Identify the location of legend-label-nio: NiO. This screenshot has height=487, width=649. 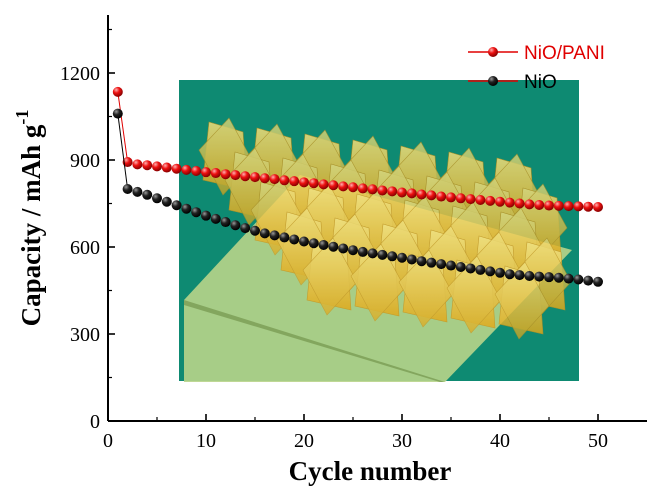
(540, 82).